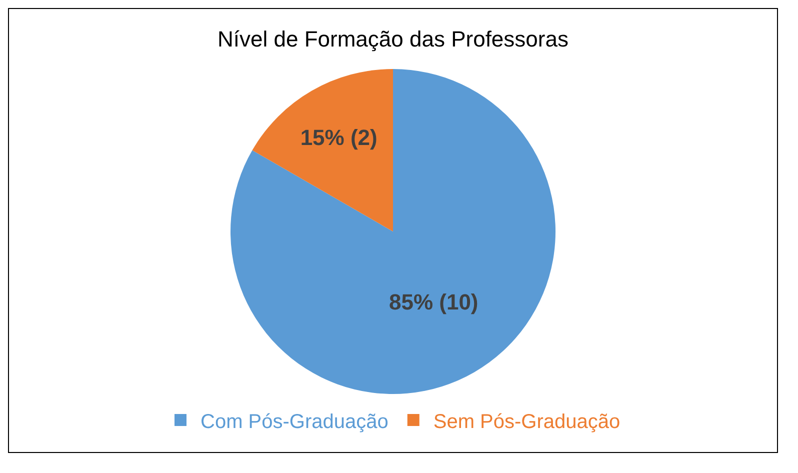 This screenshot has width=798, height=473. What do you see at coordinates (393, 39) in the screenshot?
I see `chart-title: Nível de Formação das Professoras` at bounding box center [393, 39].